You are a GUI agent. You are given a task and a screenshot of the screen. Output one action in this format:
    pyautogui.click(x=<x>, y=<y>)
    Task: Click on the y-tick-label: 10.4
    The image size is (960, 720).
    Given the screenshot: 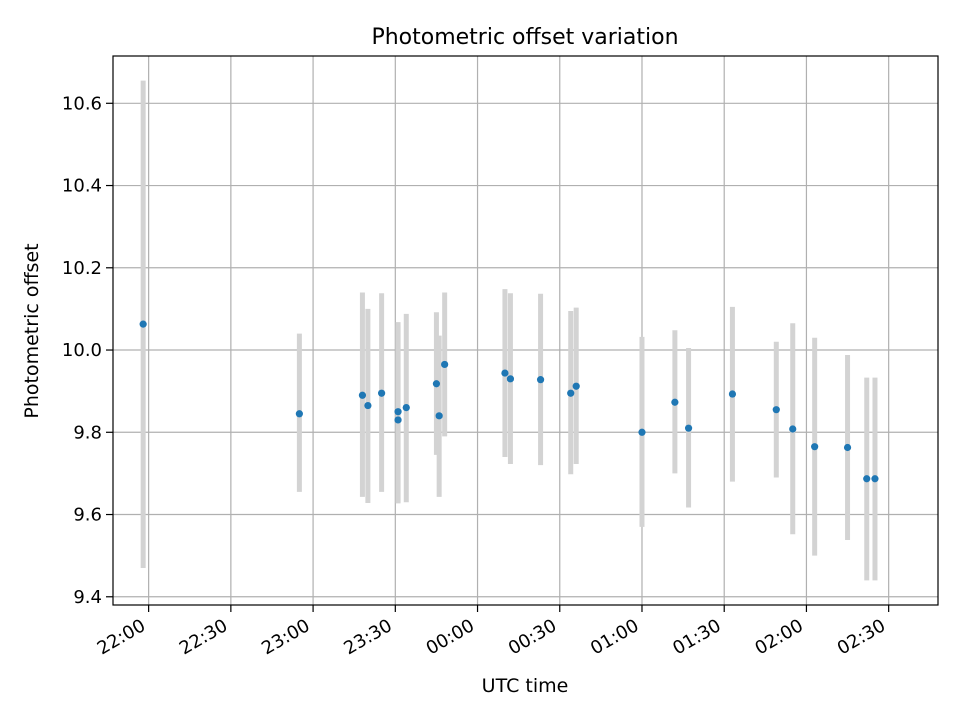 What is the action you would take?
    pyautogui.click(x=82, y=186)
    